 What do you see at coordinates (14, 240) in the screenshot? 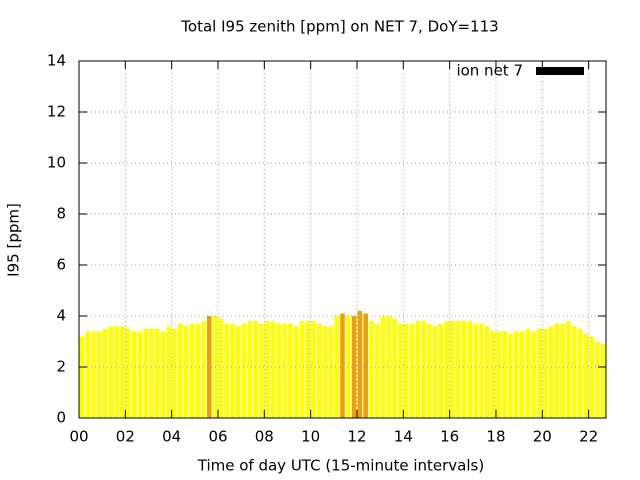
I see `y-axis-label: I95 [ppm]` at bounding box center [14, 240].